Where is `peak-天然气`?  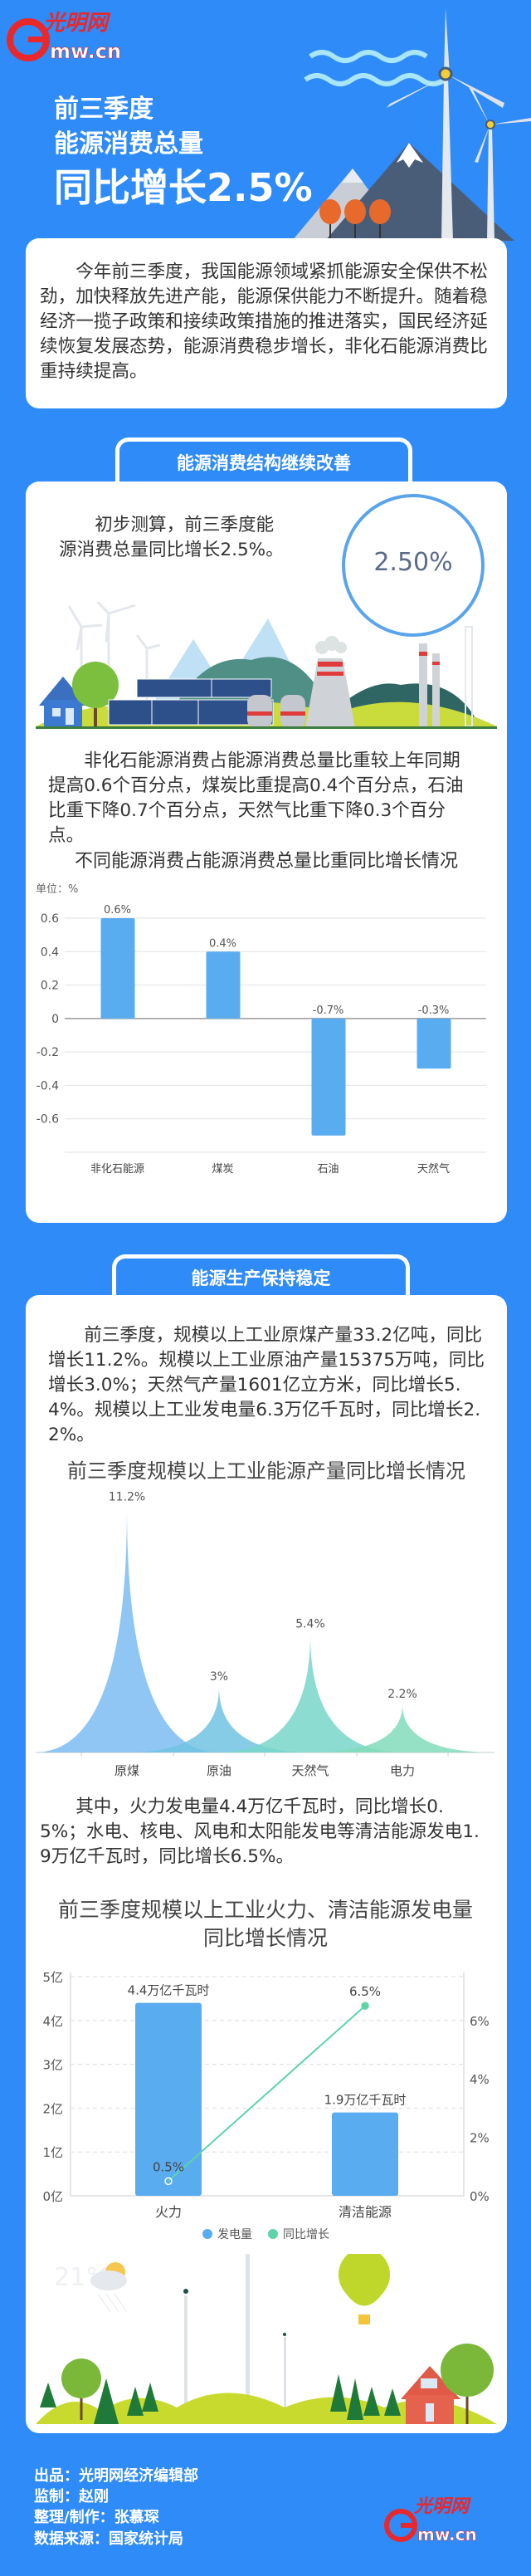 peak-天然气 is located at coordinates (310, 1693).